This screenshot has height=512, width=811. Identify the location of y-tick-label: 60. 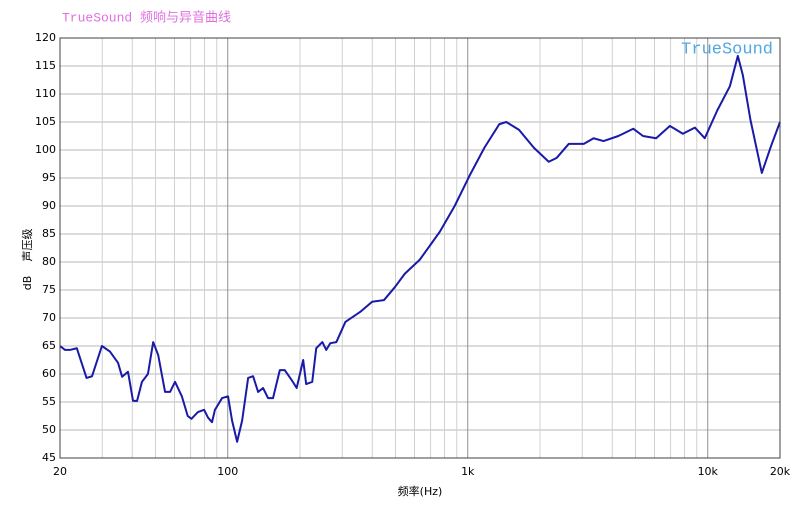
(49, 373).